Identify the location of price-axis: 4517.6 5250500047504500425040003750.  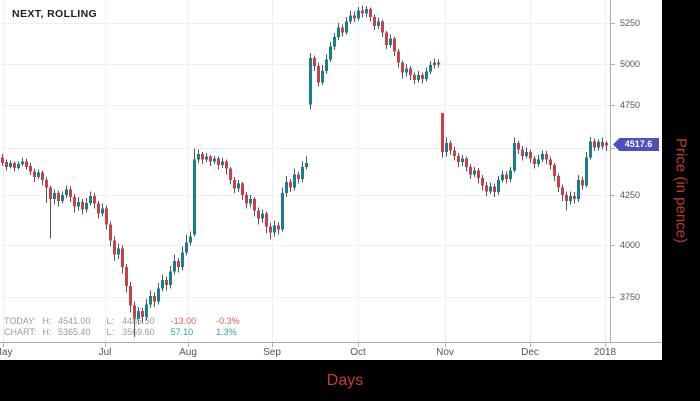
(636, 180).